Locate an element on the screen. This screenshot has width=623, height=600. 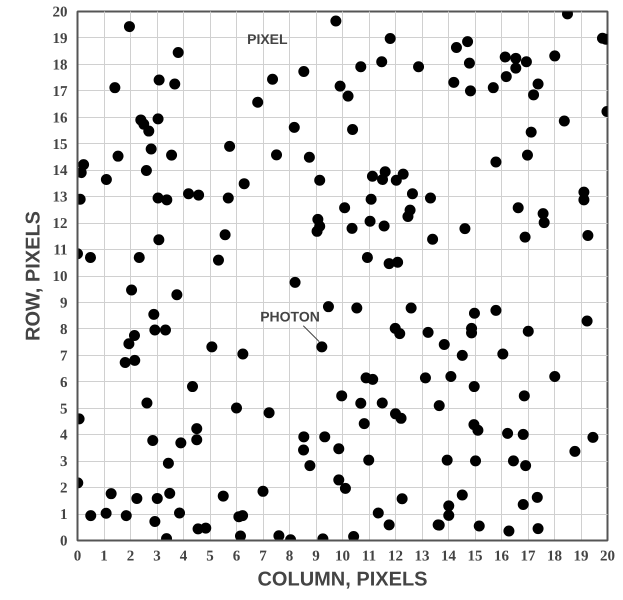
x-tick-label: 9 is located at coordinates (316, 556).